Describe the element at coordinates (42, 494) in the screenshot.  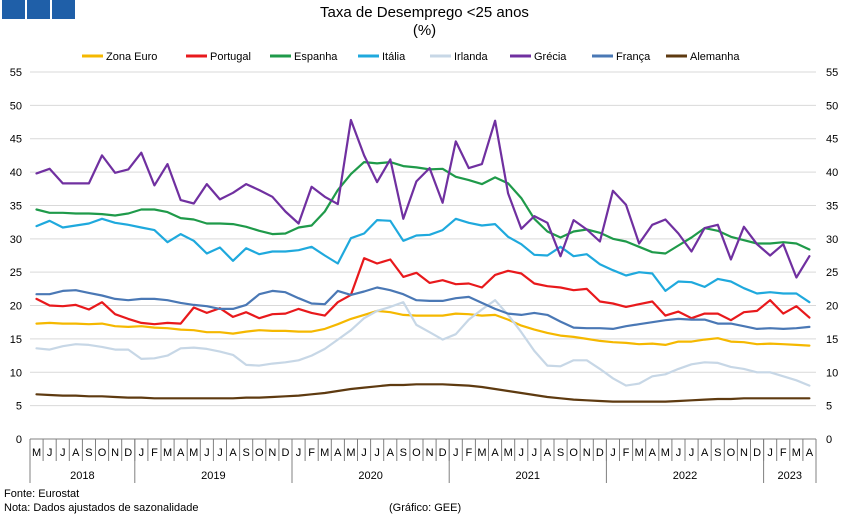
I see `source-note: Fonte: Eurostat` at that location.